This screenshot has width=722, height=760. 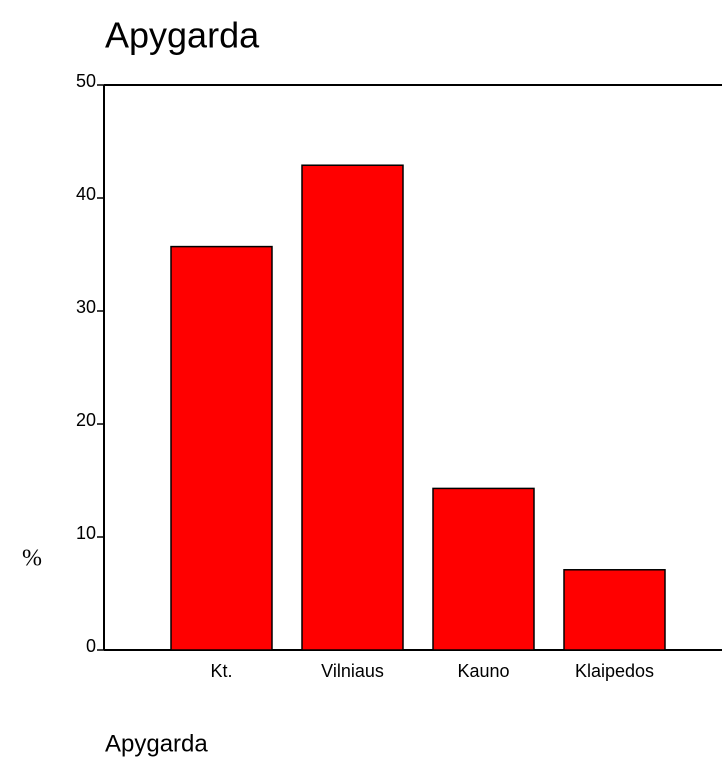 What do you see at coordinates (352, 671) in the screenshot?
I see `x-tick-label: Vilniaus` at bounding box center [352, 671].